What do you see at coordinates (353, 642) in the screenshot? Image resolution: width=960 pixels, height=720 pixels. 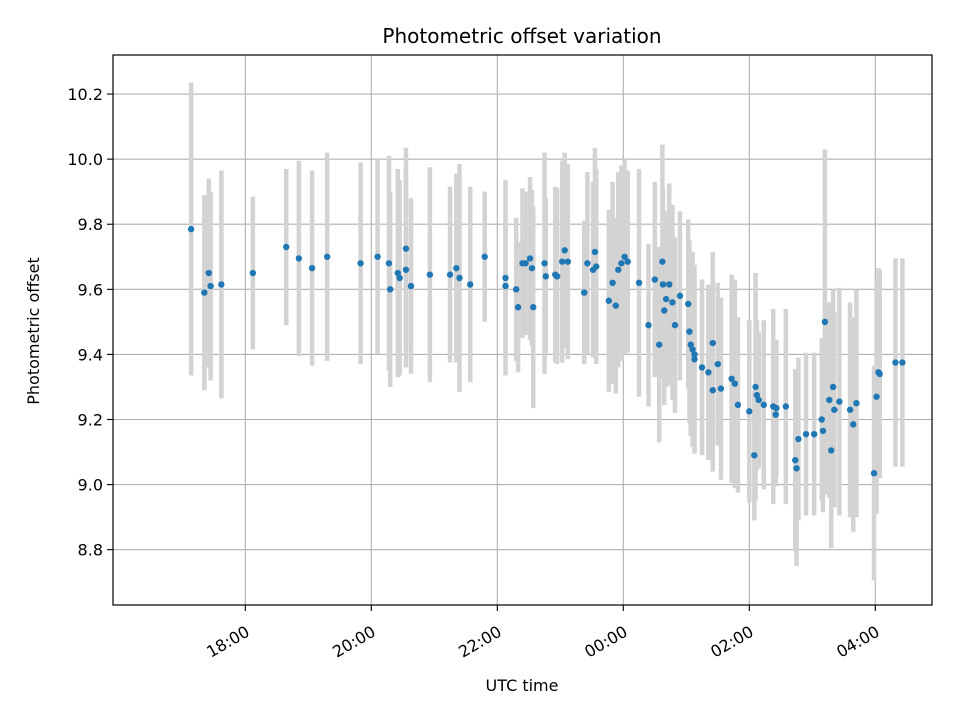 I see `x-tick-label: 20:00` at bounding box center [353, 642].